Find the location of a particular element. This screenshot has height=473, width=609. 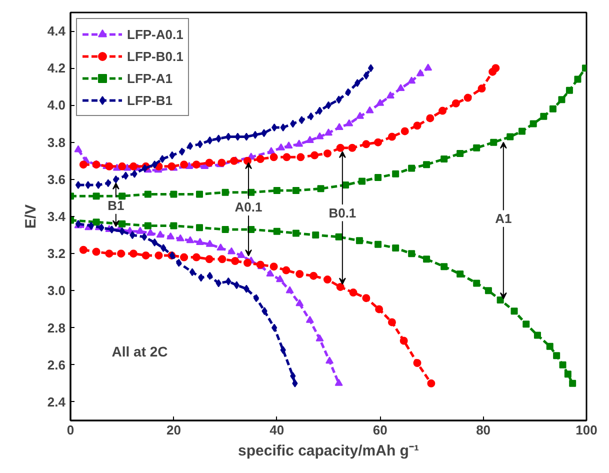

x-tick-label: 20 is located at coordinates (173, 430).